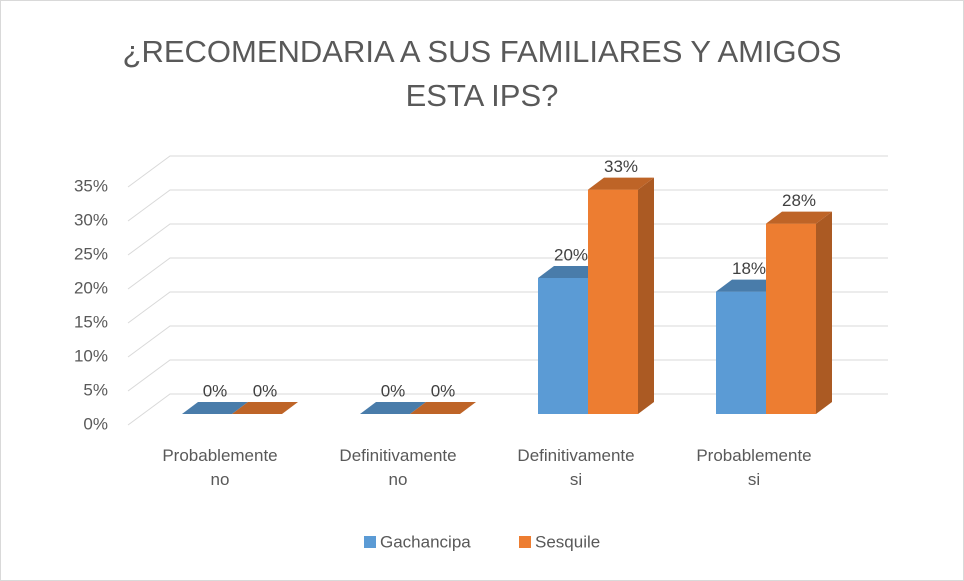 Image resolution: width=964 pixels, height=581 pixels. What do you see at coordinates (91, 253) in the screenshot?
I see `y-tick-label: 25%` at bounding box center [91, 253].